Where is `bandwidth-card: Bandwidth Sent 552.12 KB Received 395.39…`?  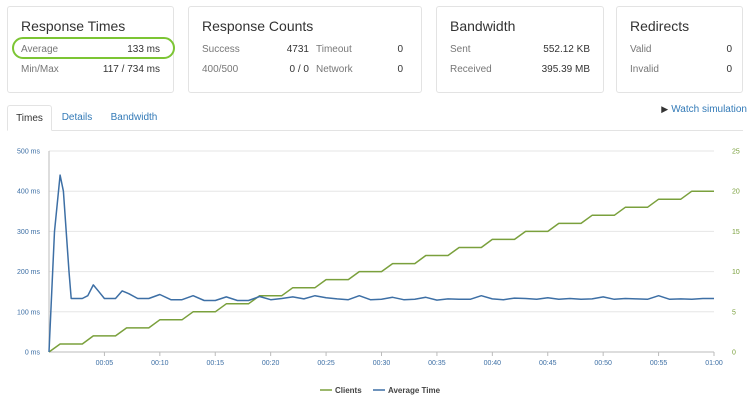 bandwidth-card: Bandwidth Sent 552.12 KB Received 395.39… is located at coordinates (520, 49).